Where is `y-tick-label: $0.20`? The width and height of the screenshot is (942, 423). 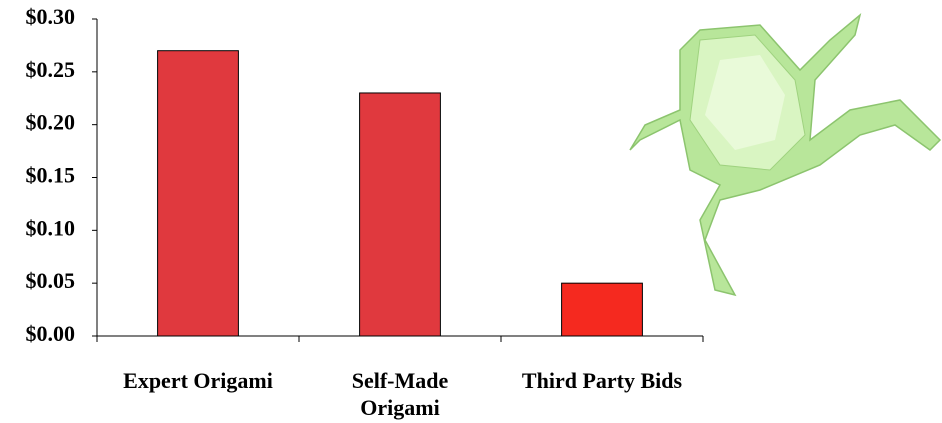 y-tick-label: $0.20 is located at coordinates (51, 122).